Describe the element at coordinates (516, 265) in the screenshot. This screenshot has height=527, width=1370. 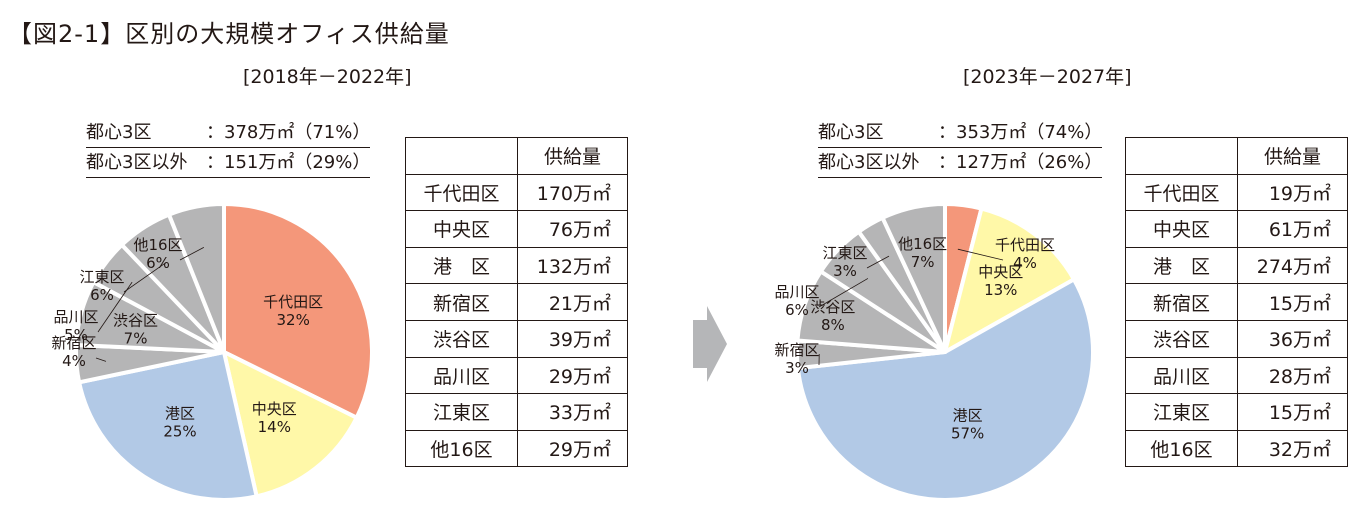
I see `table-row: 港 区 132万㎡` at that location.